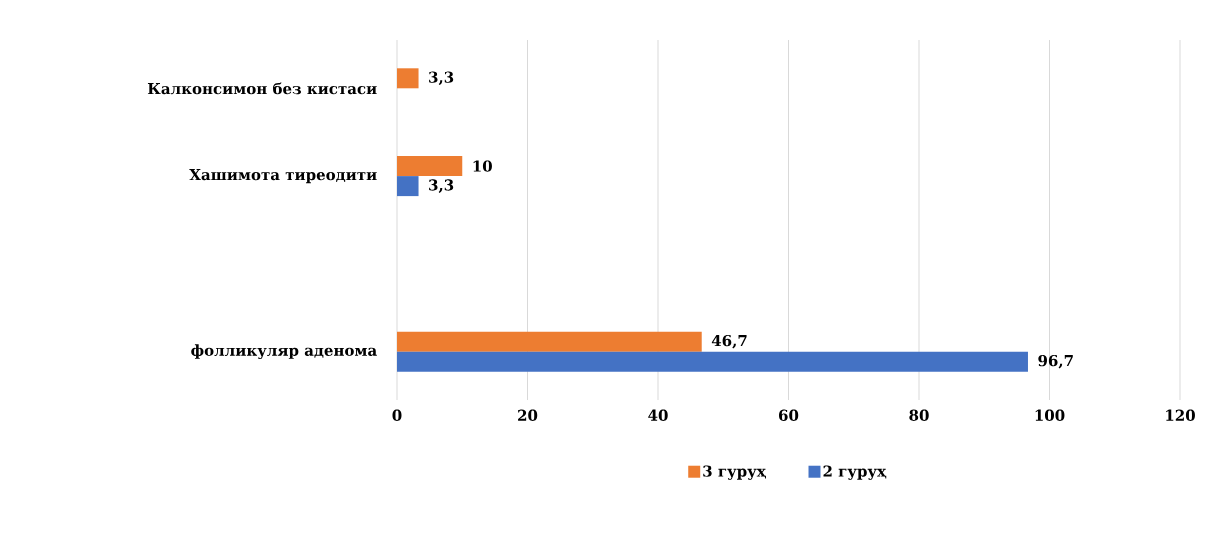 The image size is (1208, 550). What do you see at coordinates (482, 166) in the screenshot?
I see `data-label: 10` at bounding box center [482, 166].